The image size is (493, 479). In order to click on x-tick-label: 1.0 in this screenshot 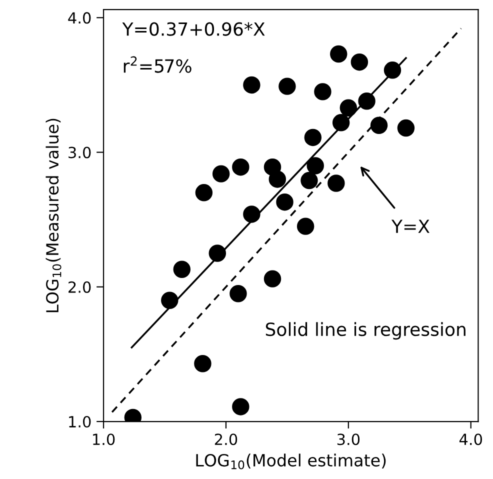, I will do `click(104, 440)`.